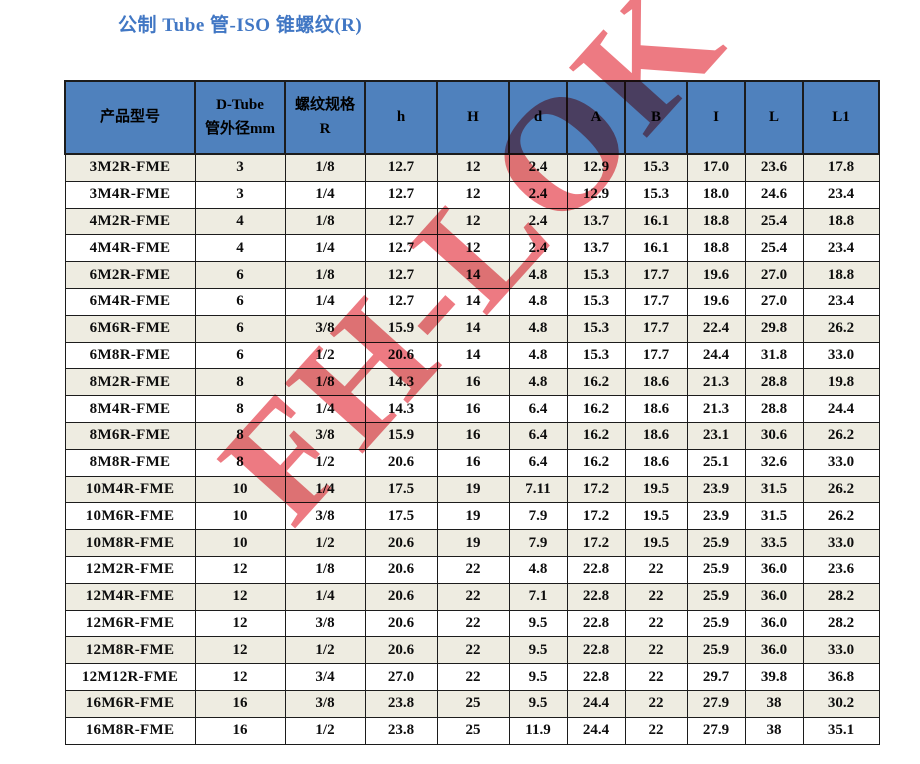 The image size is (920, 764). Describe the element at coordinates (130, 650) in the screenshot. I see `product-model-cell: 12M8R-FME` at that location.